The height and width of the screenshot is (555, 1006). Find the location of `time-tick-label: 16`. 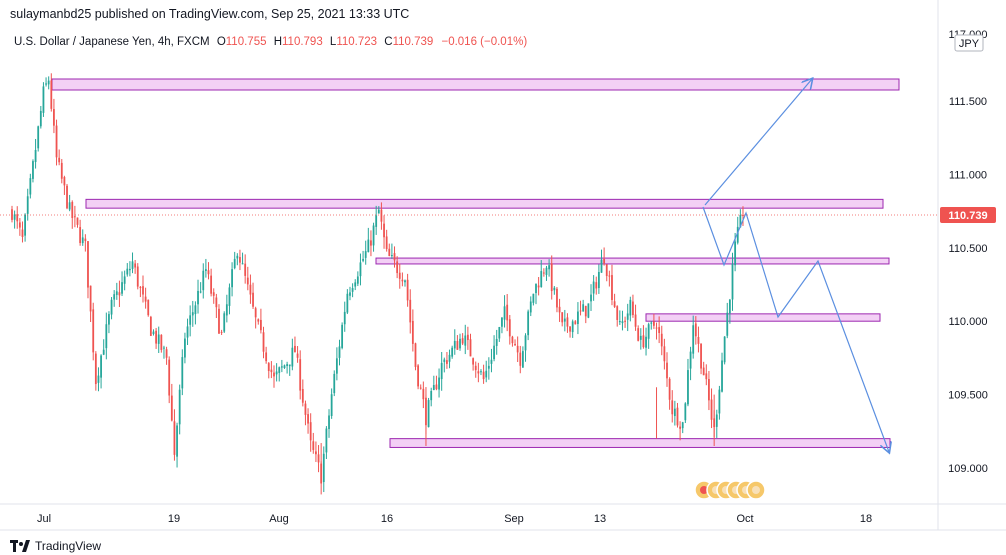

time-tick-label: 16 is located at coordinates (387, 519).